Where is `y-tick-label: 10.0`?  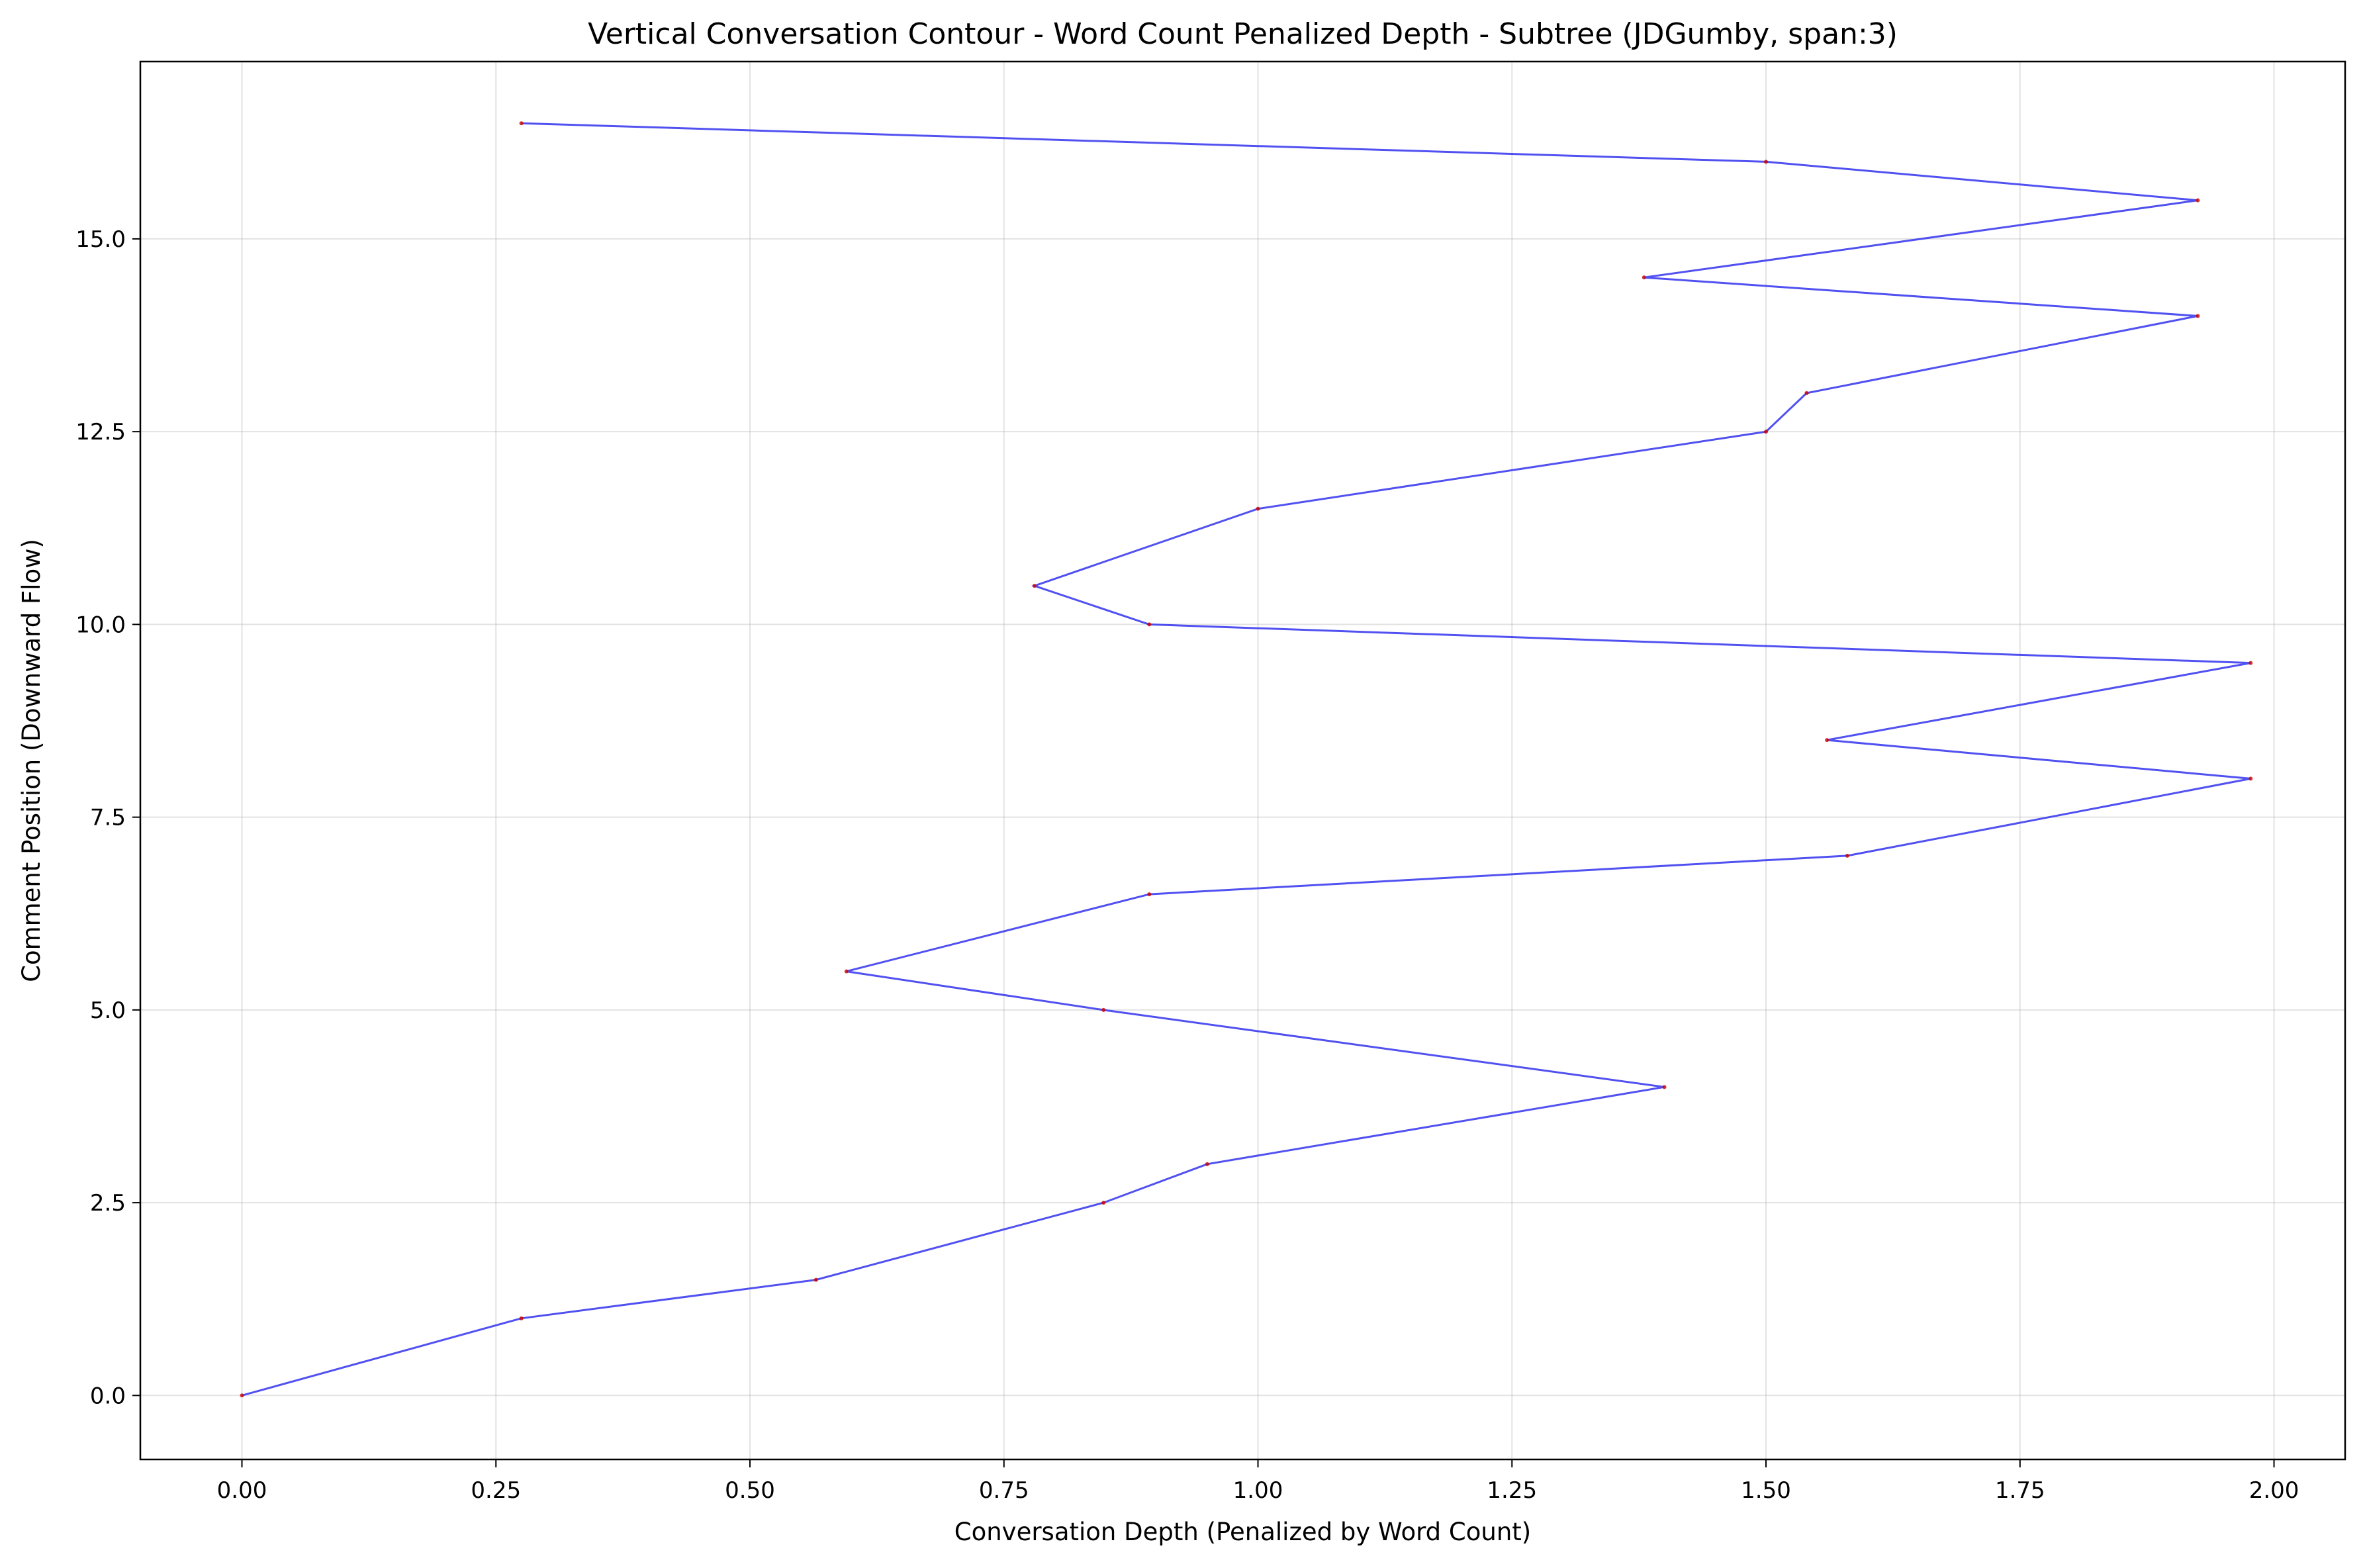
y-tick-label: 10.0 is located at coordinates (100, 625).